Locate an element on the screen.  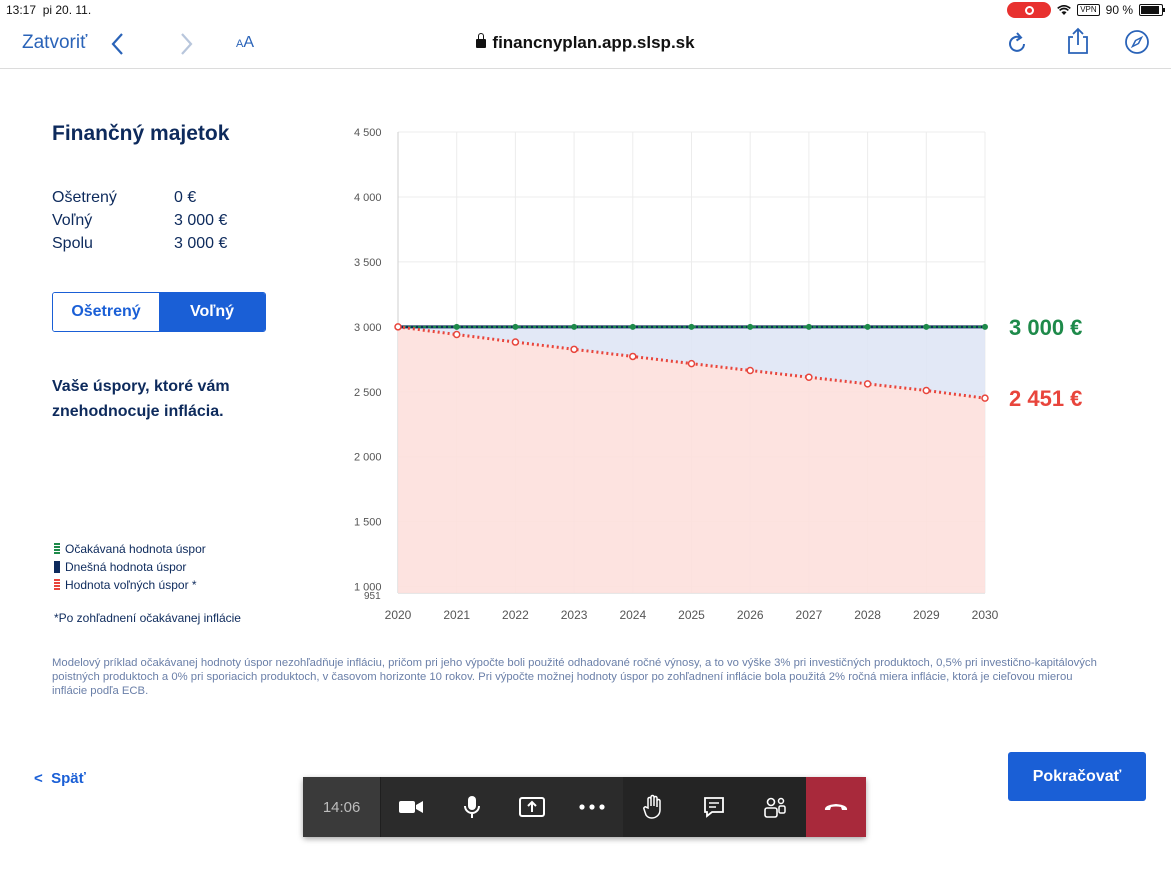
x-tick-label: 2026 is located at coordinates (750, 615).